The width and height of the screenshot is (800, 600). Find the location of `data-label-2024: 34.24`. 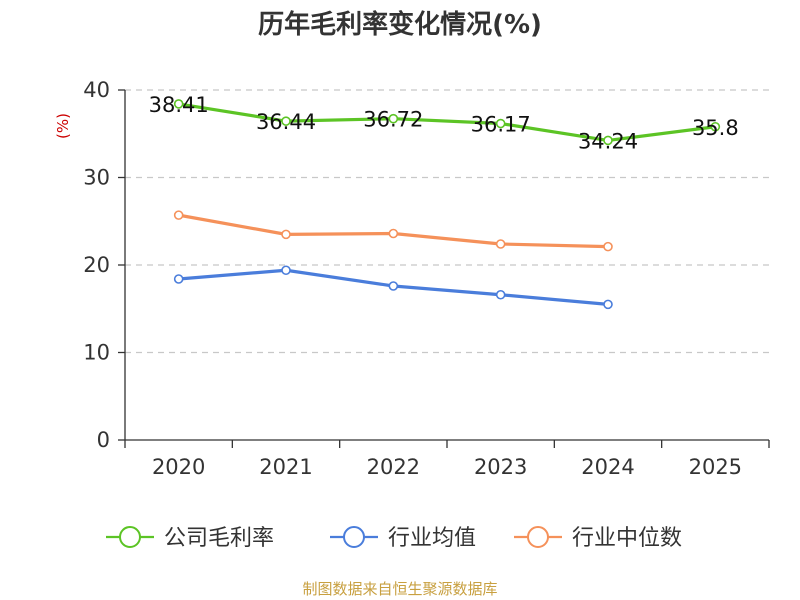

data-label-2024: 34.24 is located at coordinates (608, 141).